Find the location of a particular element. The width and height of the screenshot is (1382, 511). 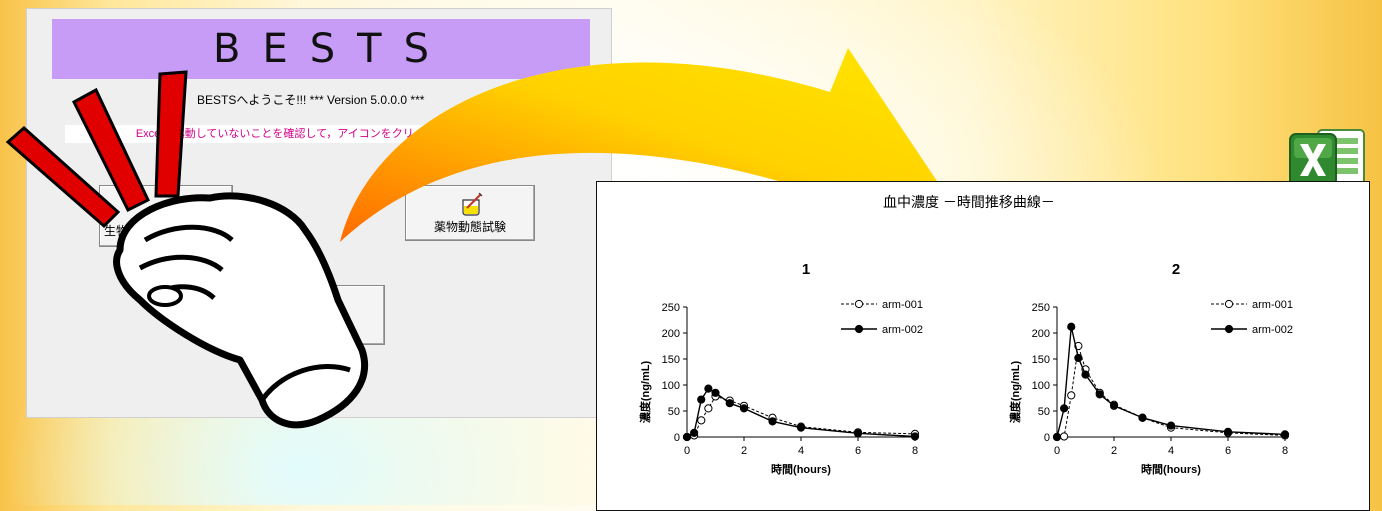

flask-syringe-icon is located at coordinates (472, 204).